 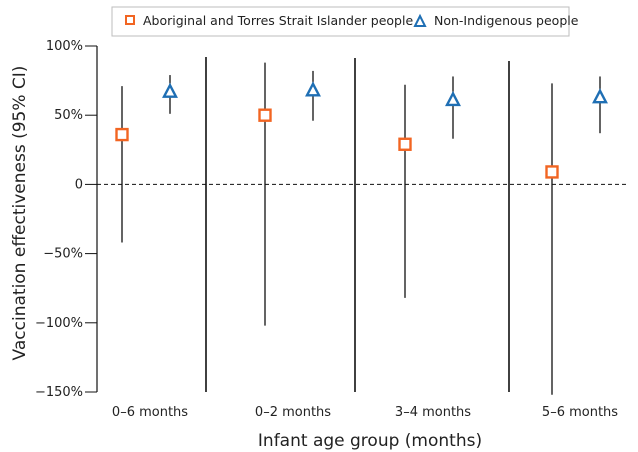 I want to click on x-category-label: 3–4 months, so click(x=433, y=412).